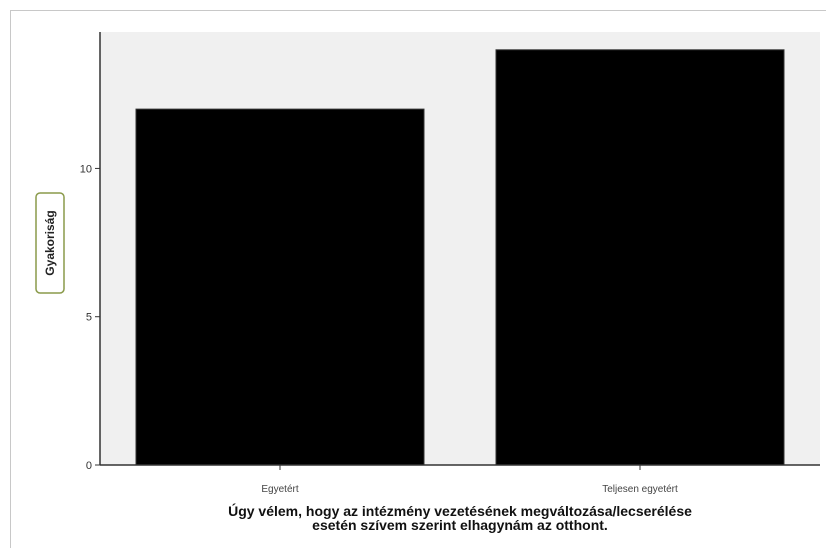 The height and width of the screenshot is (549, 827). I want to click on y-axis-label: Gyakoriság, so click(50, 243).